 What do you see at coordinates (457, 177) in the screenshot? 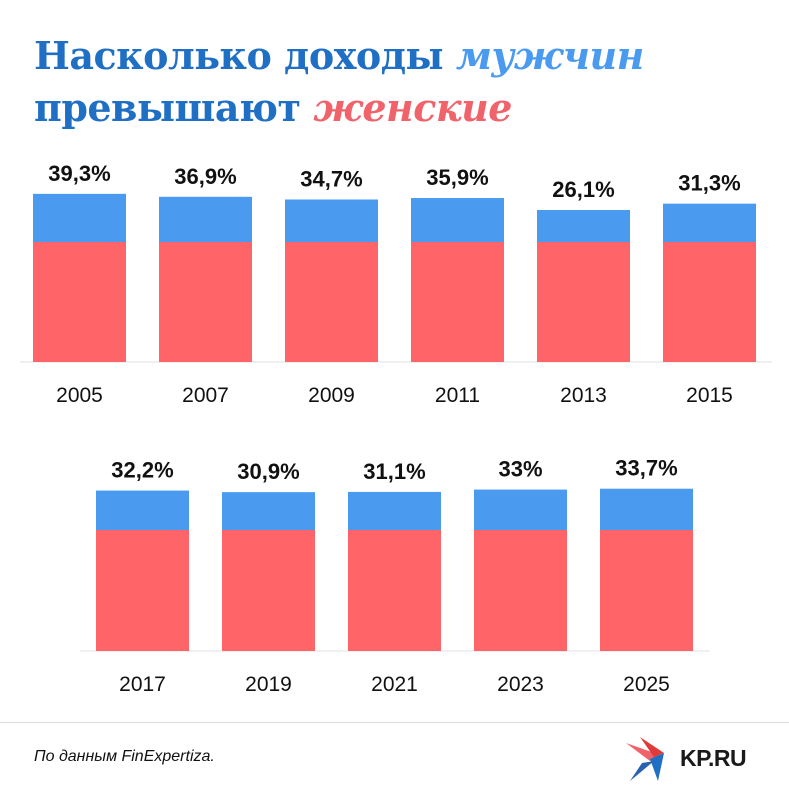
I see `data-label-2011: 35,9%` at bounding box center [457, 177].